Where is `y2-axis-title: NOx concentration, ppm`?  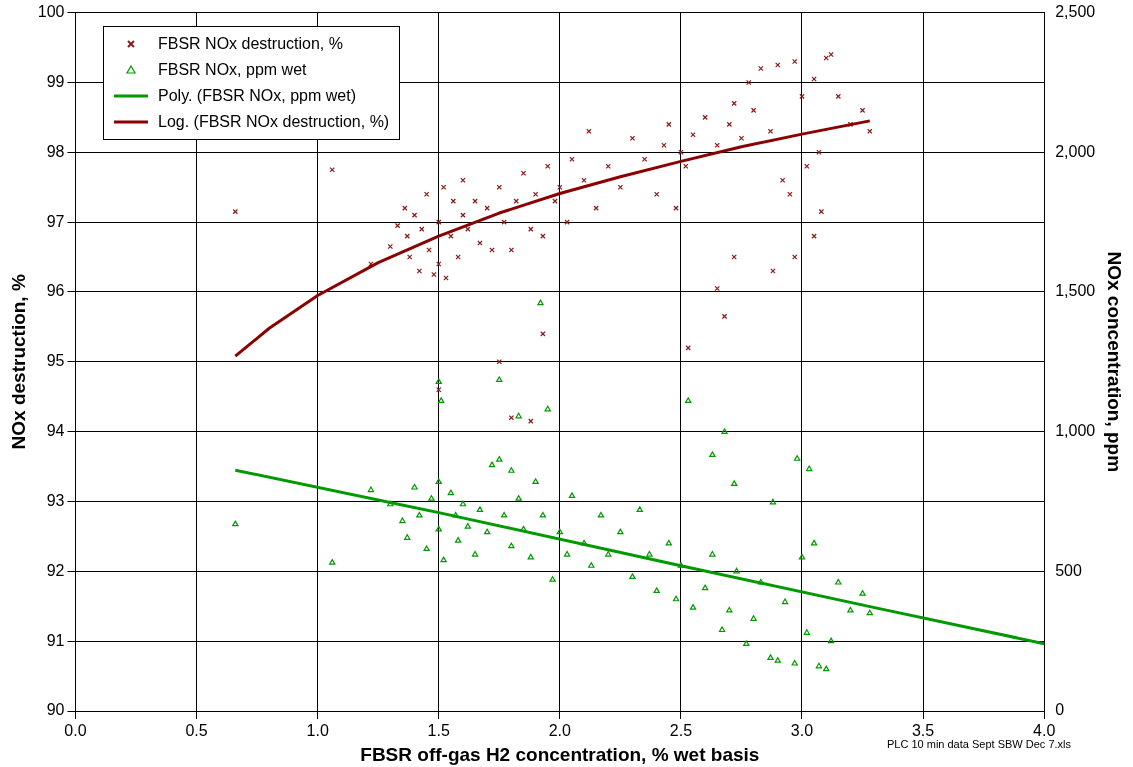 y2-axis-title: NOx concentration, ppm is located at coordinates (1115, 362).